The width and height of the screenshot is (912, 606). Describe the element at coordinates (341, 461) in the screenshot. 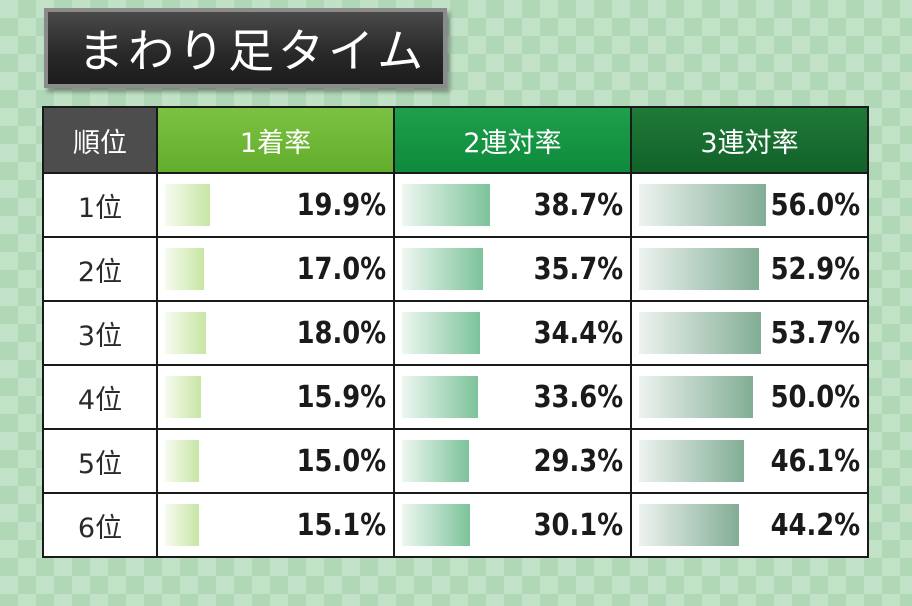

I see `win-rate-value: 15.0%` at that location.